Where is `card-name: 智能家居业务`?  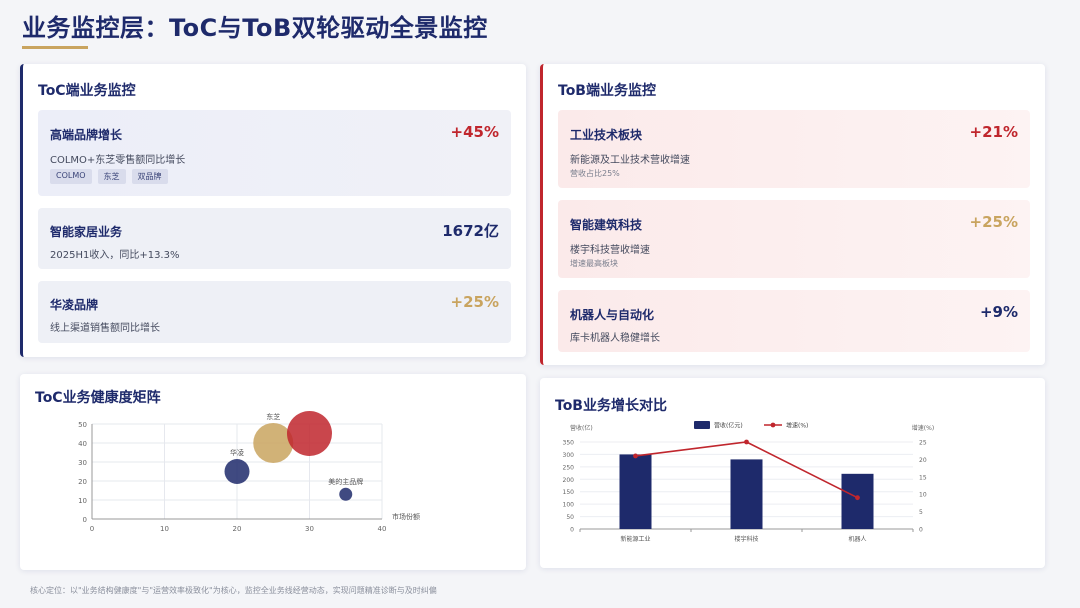
card-name: 智能家居业务 is located at coordinates (86, 232).